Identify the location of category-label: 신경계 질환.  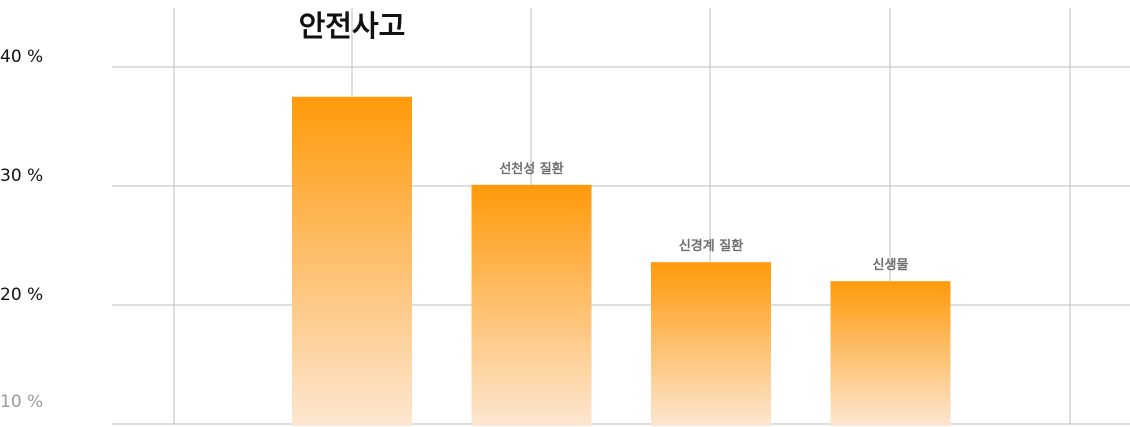
(711, 246).